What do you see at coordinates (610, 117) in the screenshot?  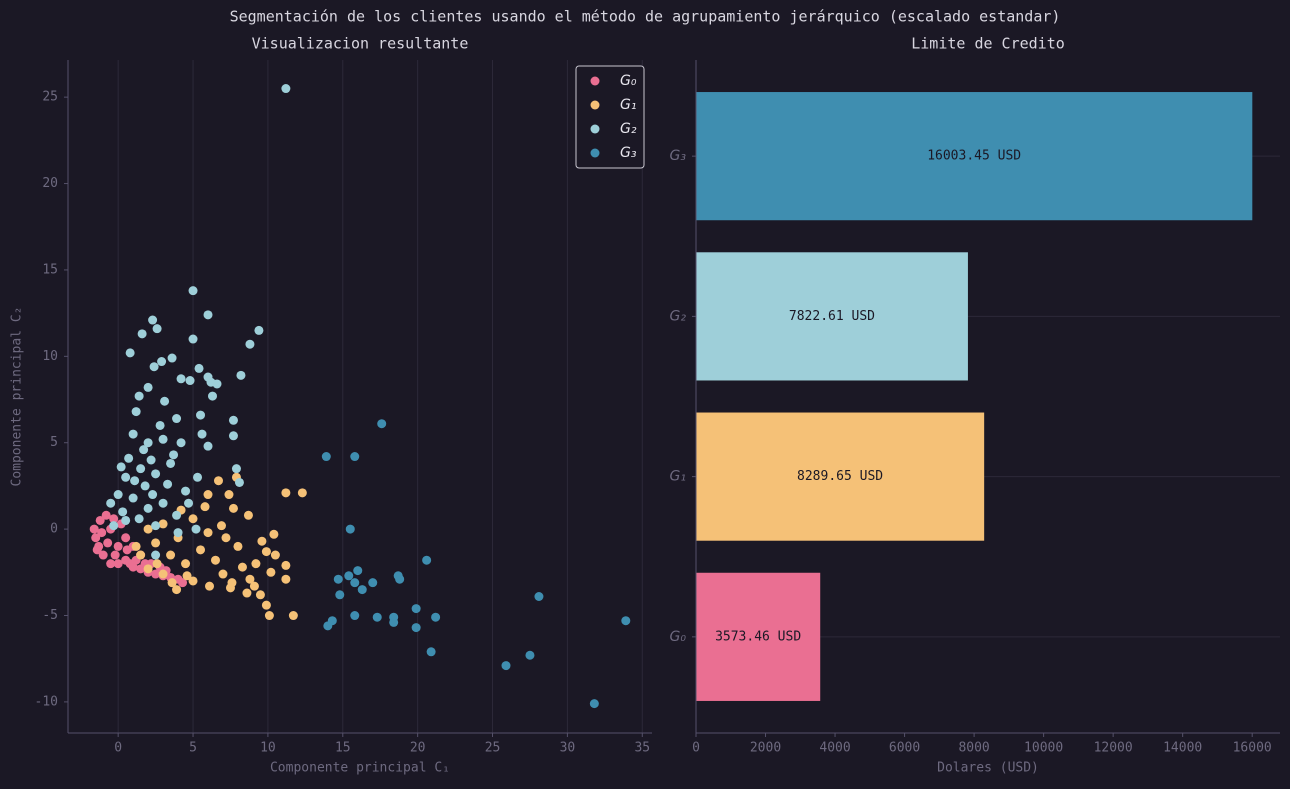 I see `legend-box` at bounding box center [610, 117].